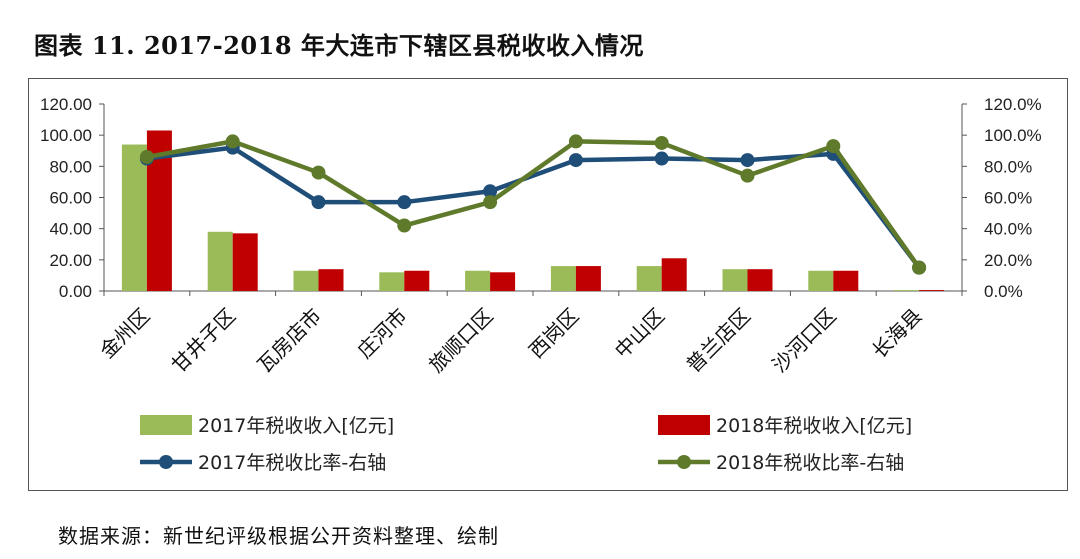  Describe the element at coordinates (1008, 229) in the screenshot. I see `y-tick-label-right: 40.0%` at that location.